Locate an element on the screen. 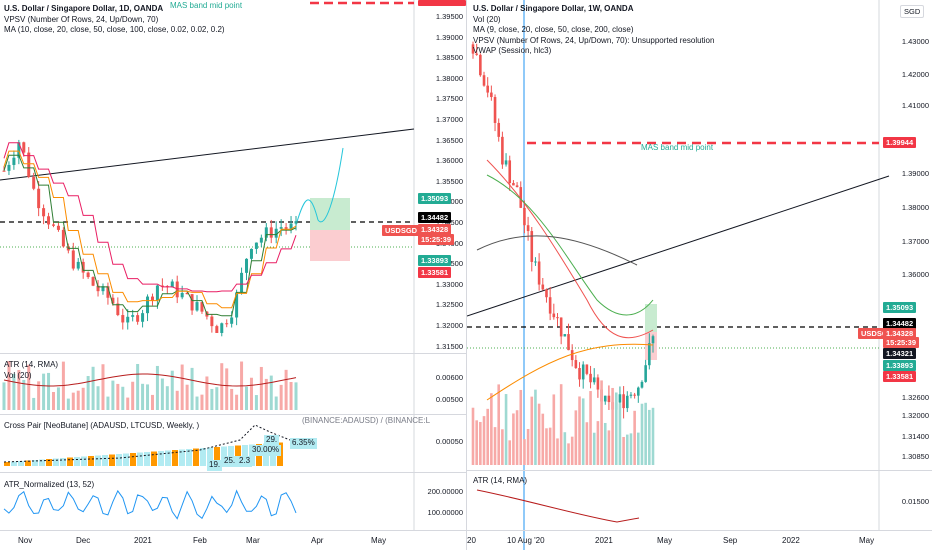 The height and width of the screenshot is (550, 932). right-profit-zone is located at coordinates (651, 318).